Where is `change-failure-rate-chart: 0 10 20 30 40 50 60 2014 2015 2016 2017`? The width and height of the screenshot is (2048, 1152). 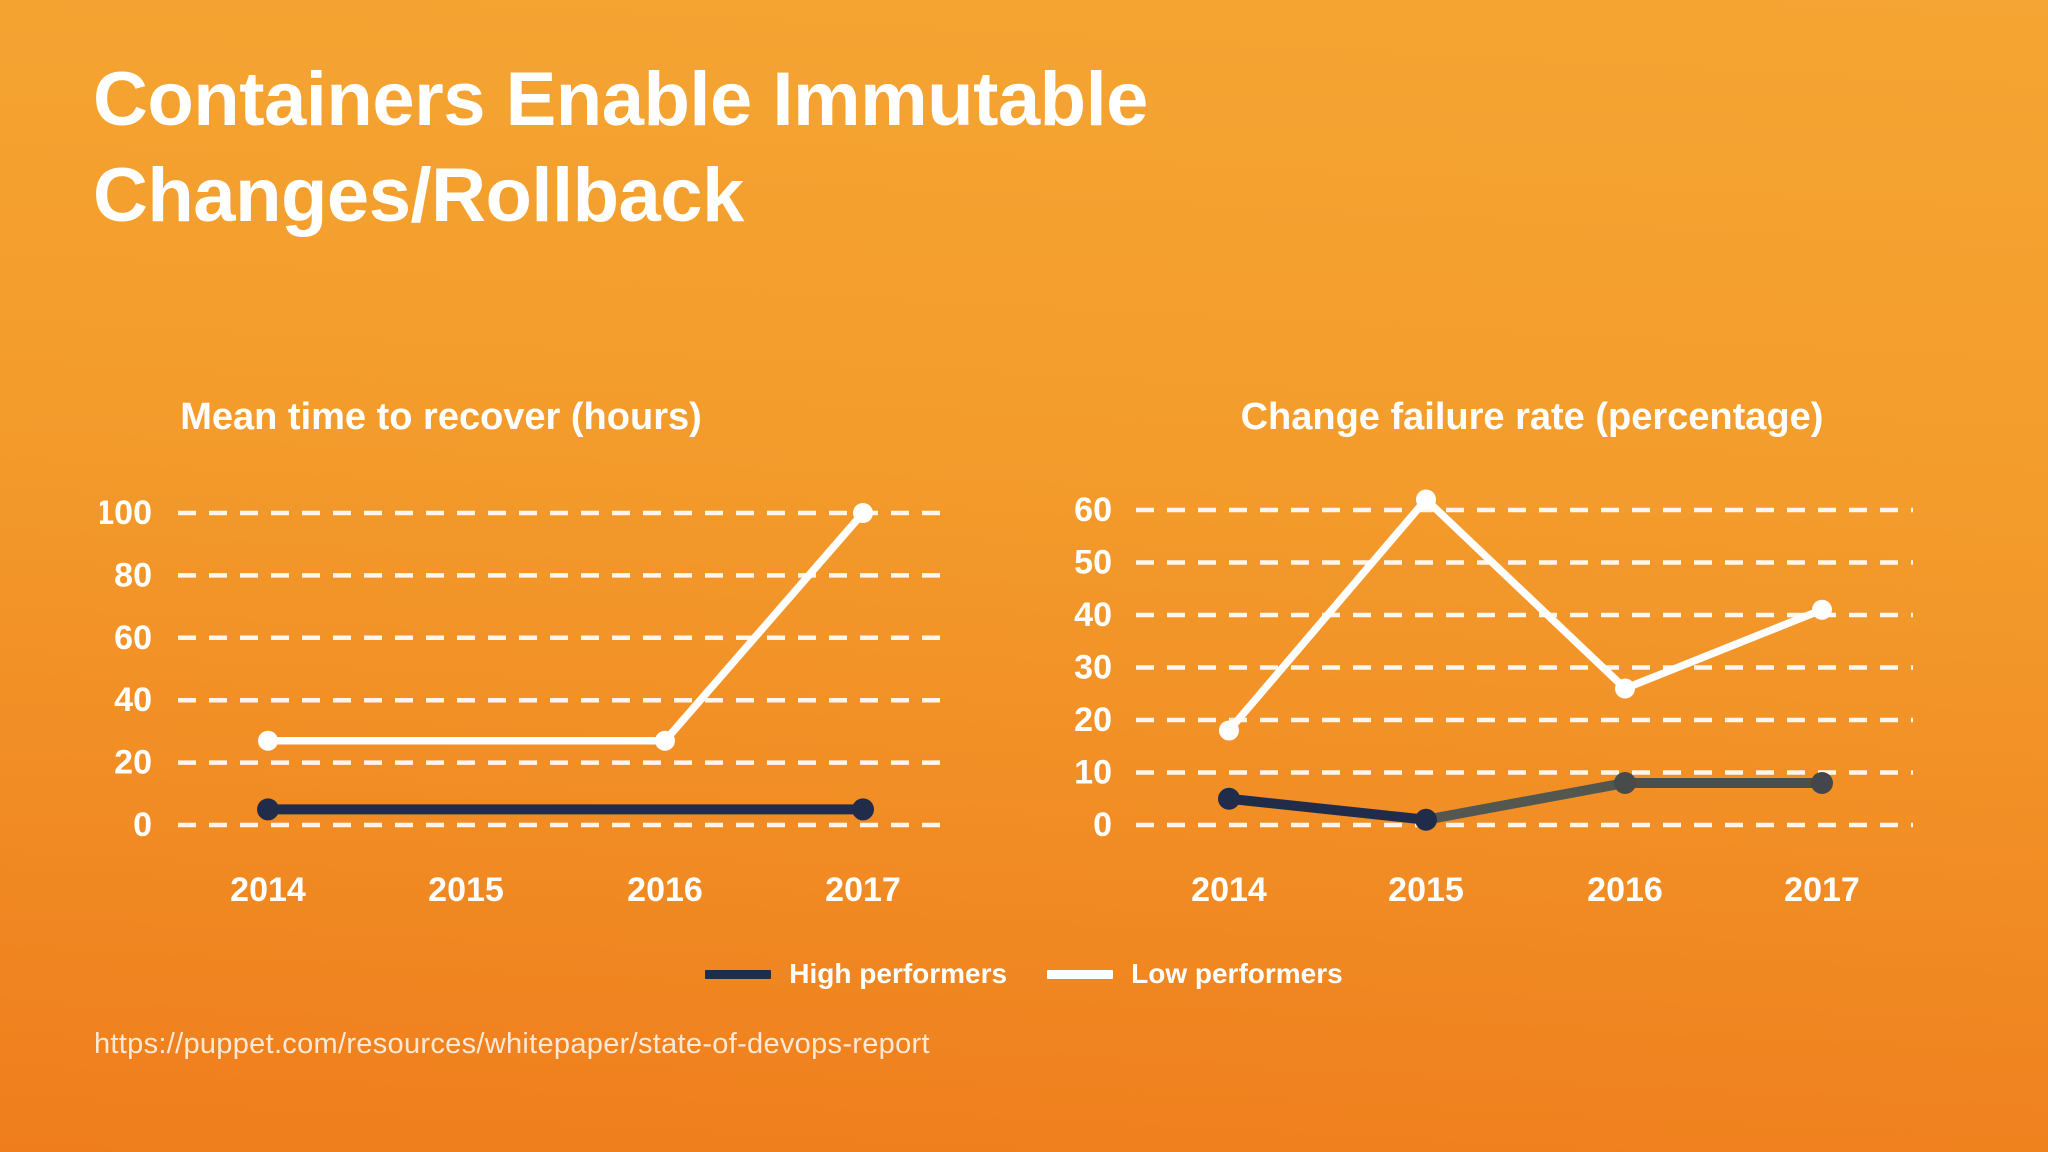
change-failure-rate-chart: 0 10 20 30 40 50 60 2014 2015 2016 2017 is located at coordinates (1493, 699).